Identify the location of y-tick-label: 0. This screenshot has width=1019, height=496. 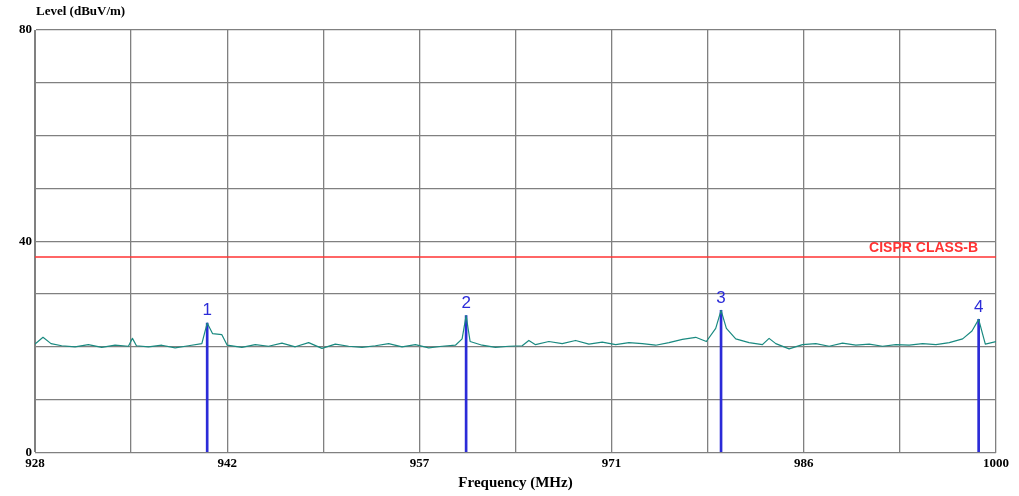
(28, 451).